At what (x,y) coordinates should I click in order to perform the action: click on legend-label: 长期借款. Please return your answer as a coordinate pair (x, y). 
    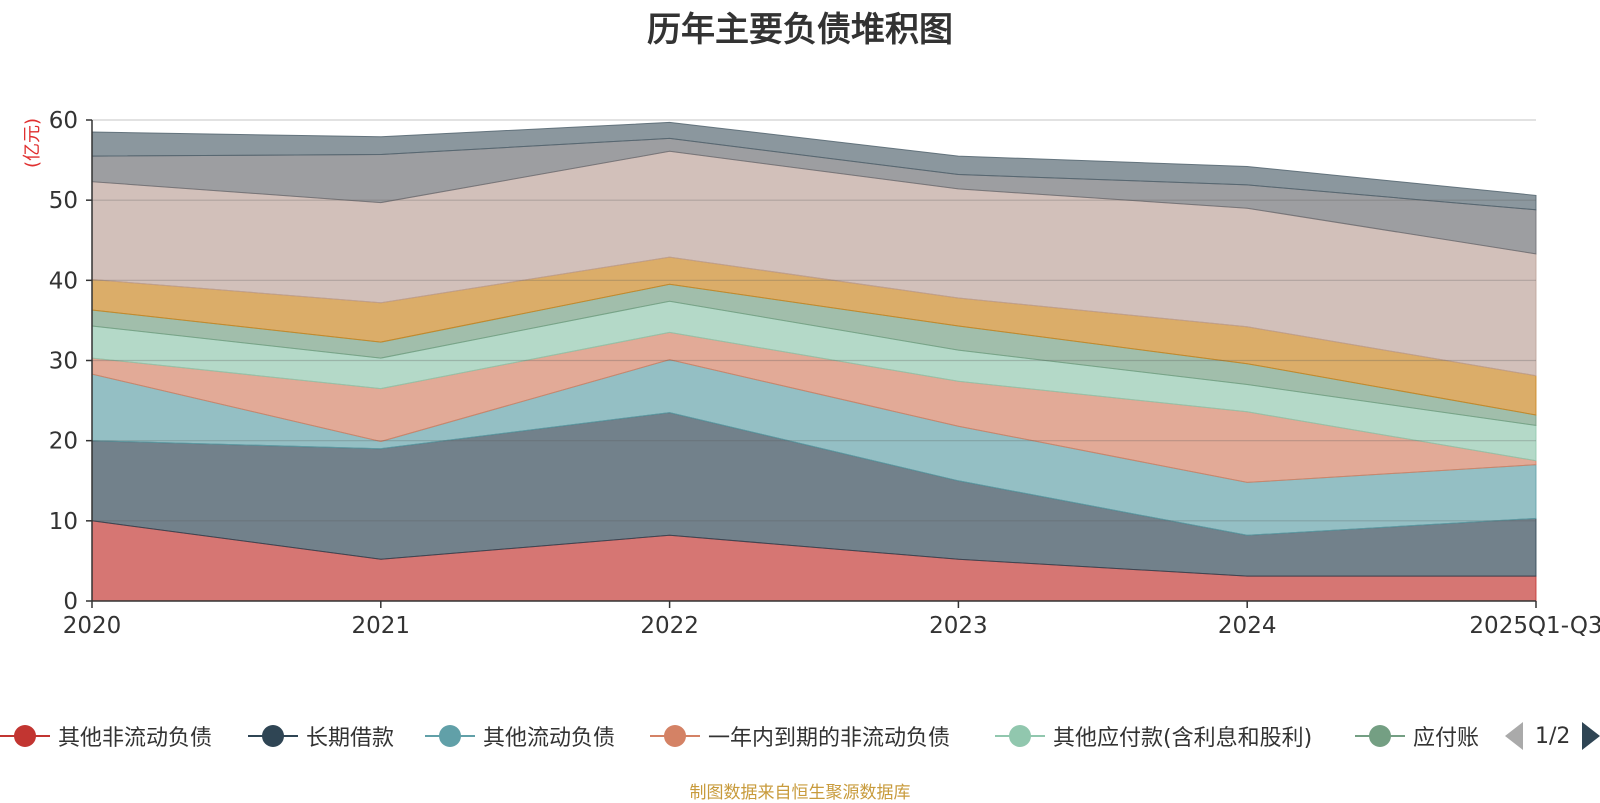
    Looking at the image, I should click on (350, 738).